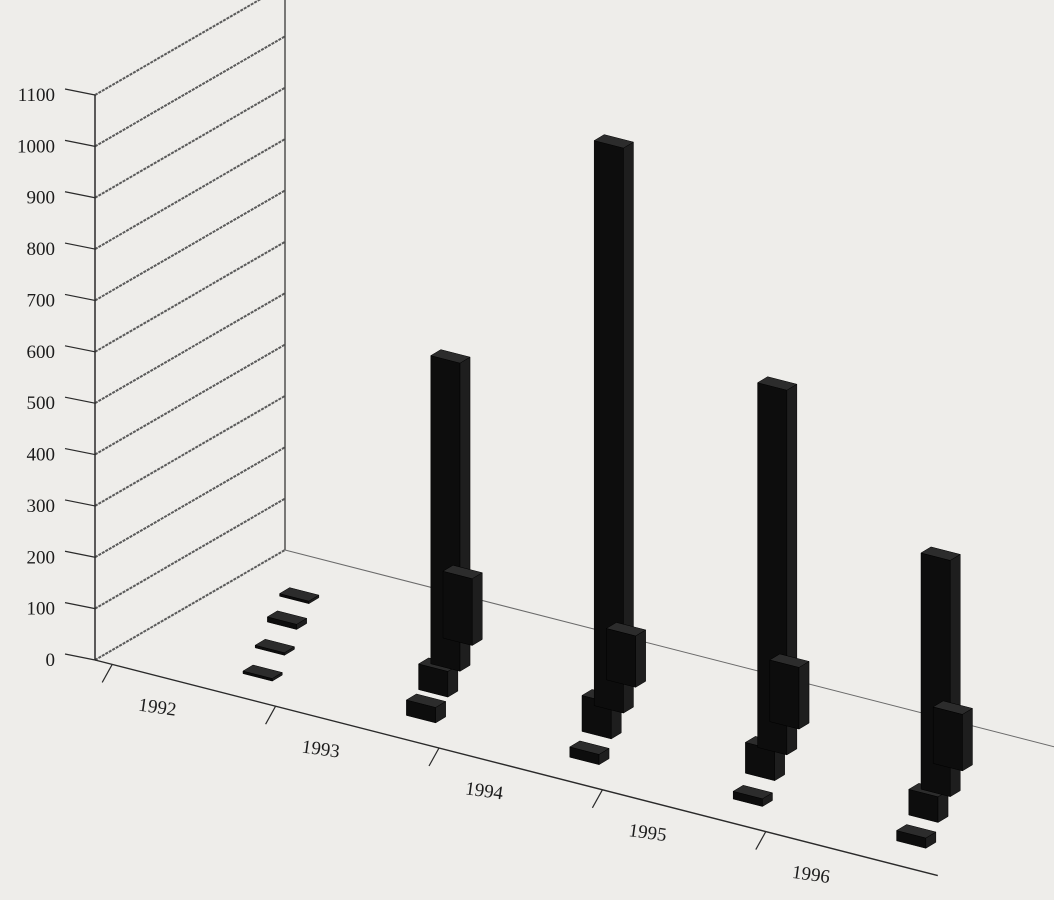 This screenshot has width=1054, height=900. What do you see at coordinates (647, 833) in the screenshot?
I see `category-label: 1995` at bounding box center [647, 833].